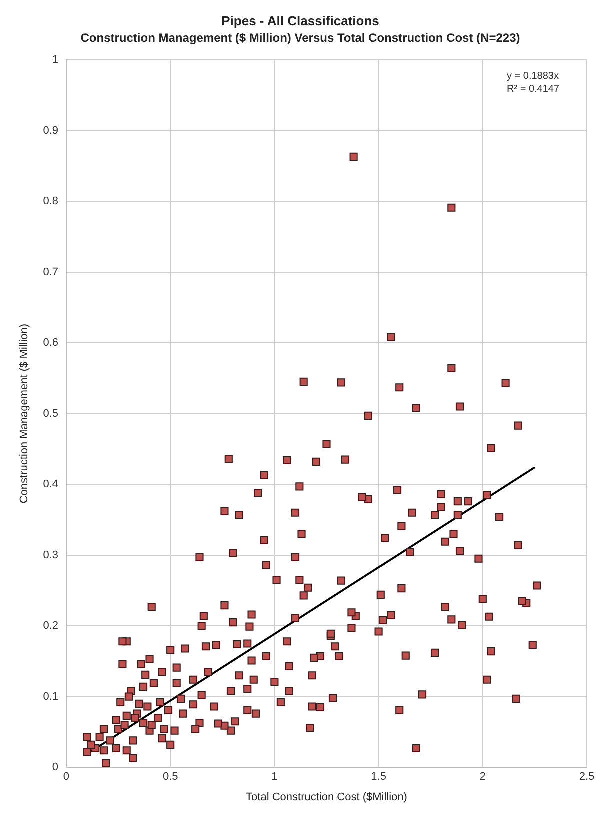  What do you see at coordinates (50, 626) in the screenshot?
I see `y-tick-label: 0.2` at bounding box center [50, 626].